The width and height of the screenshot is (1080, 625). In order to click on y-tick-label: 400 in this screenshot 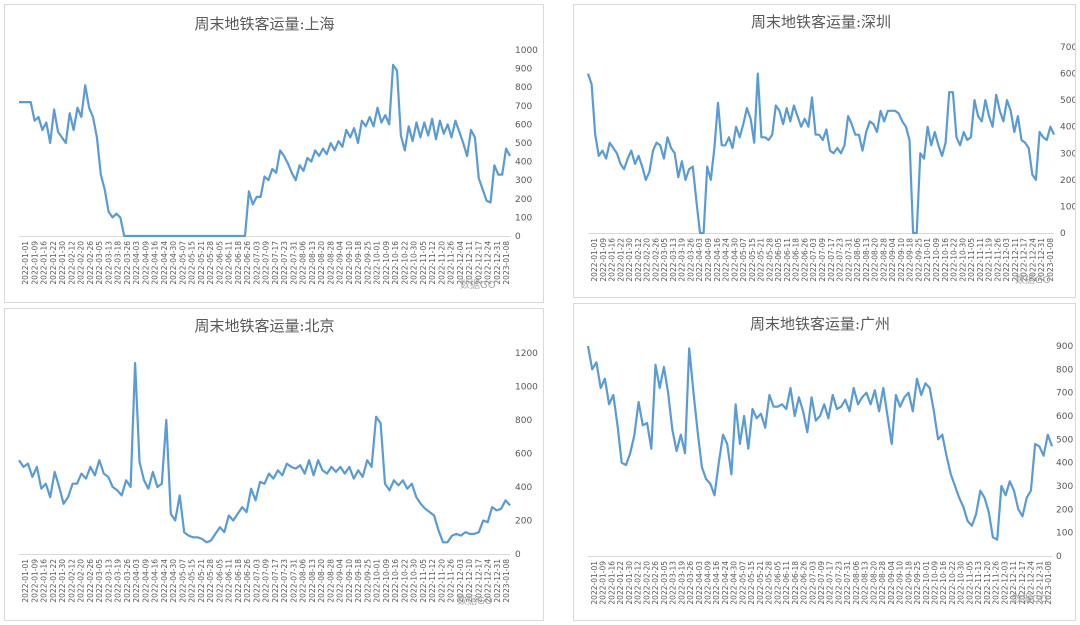, I will do `click(523, 163)`.